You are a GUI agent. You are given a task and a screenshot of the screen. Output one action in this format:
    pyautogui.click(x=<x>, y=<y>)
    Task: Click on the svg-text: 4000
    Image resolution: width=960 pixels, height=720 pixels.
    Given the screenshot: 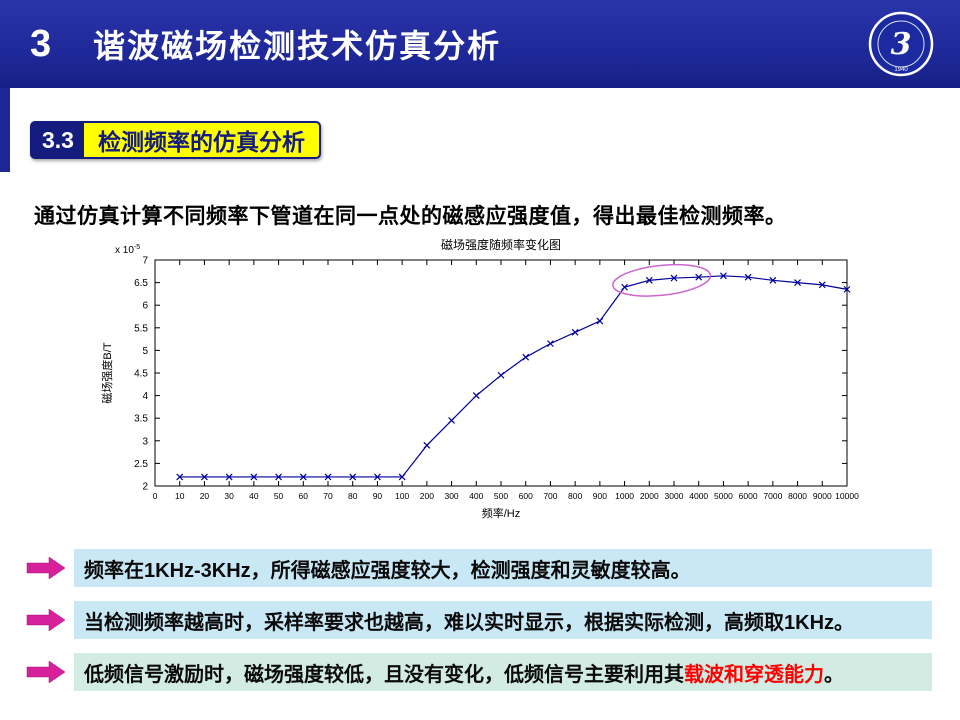 What is the action you would take?
    pyautogui.click(x=698, y=496)
    